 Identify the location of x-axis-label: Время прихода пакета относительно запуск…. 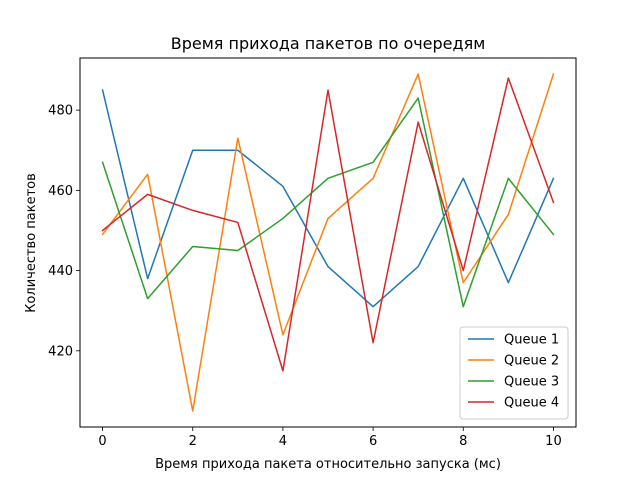
(328, 464).